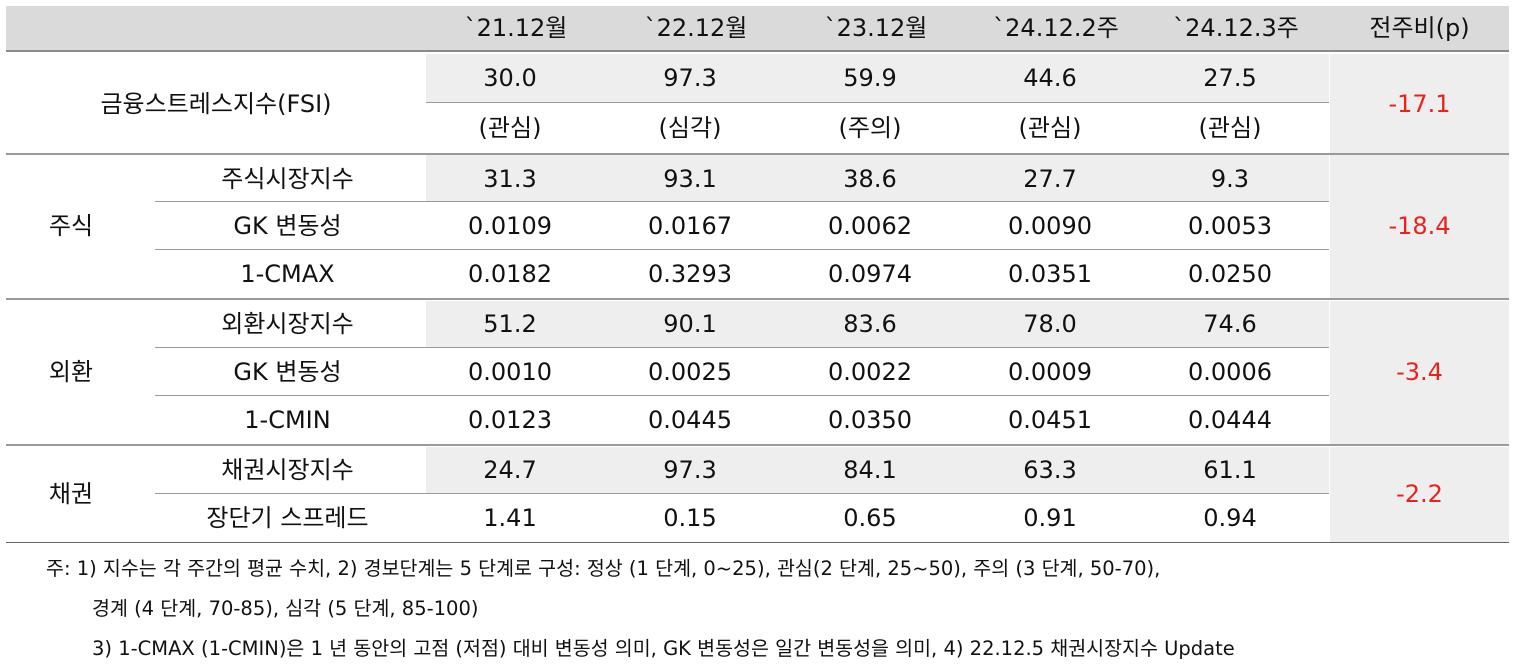 Image resolution: width=1519 pixels, height=672 pixels. What do you see at coordinates (1230, 78) in the screenshot?
I see `fsi-value: 27.5` at bounding box center [1230, 78].